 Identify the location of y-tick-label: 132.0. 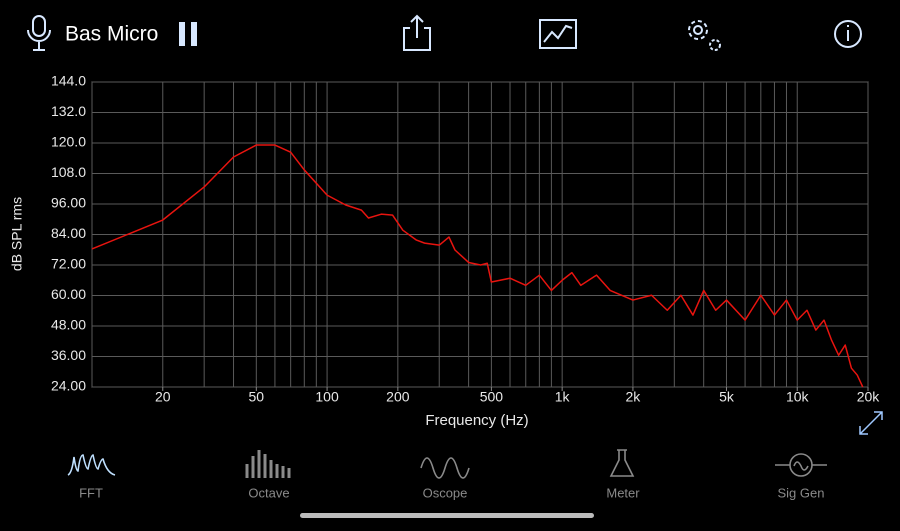
(68, 111).